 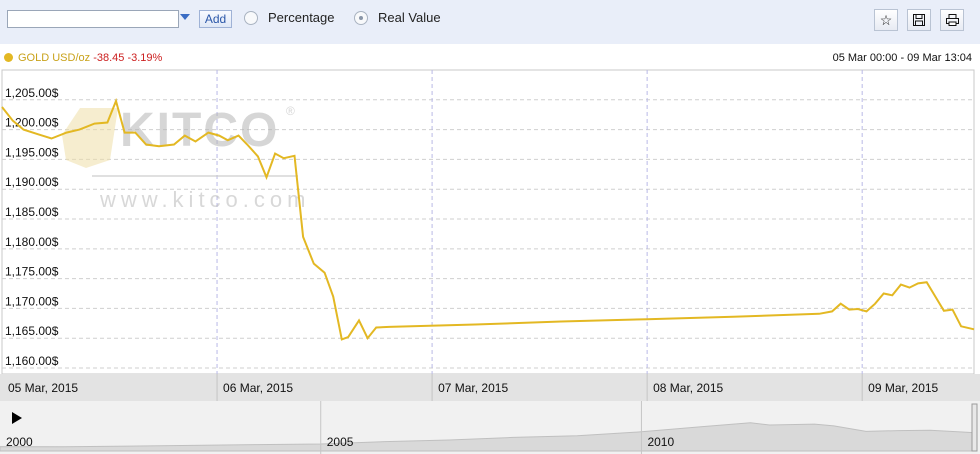 I want to click on y-tick-label: 1,205.00$, so click(x=32, y=93).